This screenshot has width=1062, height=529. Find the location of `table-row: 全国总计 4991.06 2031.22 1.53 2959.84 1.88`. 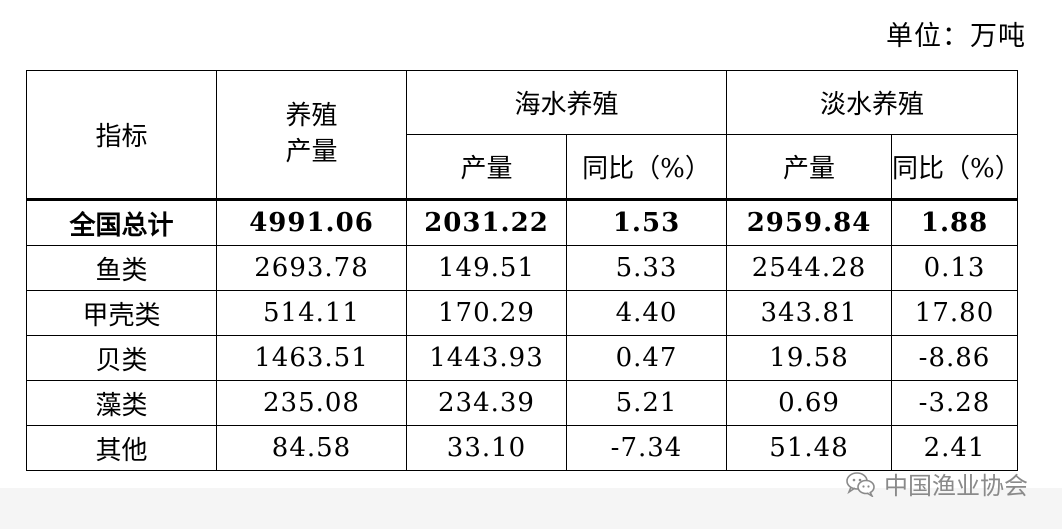

table-row: 全国总计 4991.06 2031.22 1.53 2959.84 1.88 is located at coordinates (522, 222).